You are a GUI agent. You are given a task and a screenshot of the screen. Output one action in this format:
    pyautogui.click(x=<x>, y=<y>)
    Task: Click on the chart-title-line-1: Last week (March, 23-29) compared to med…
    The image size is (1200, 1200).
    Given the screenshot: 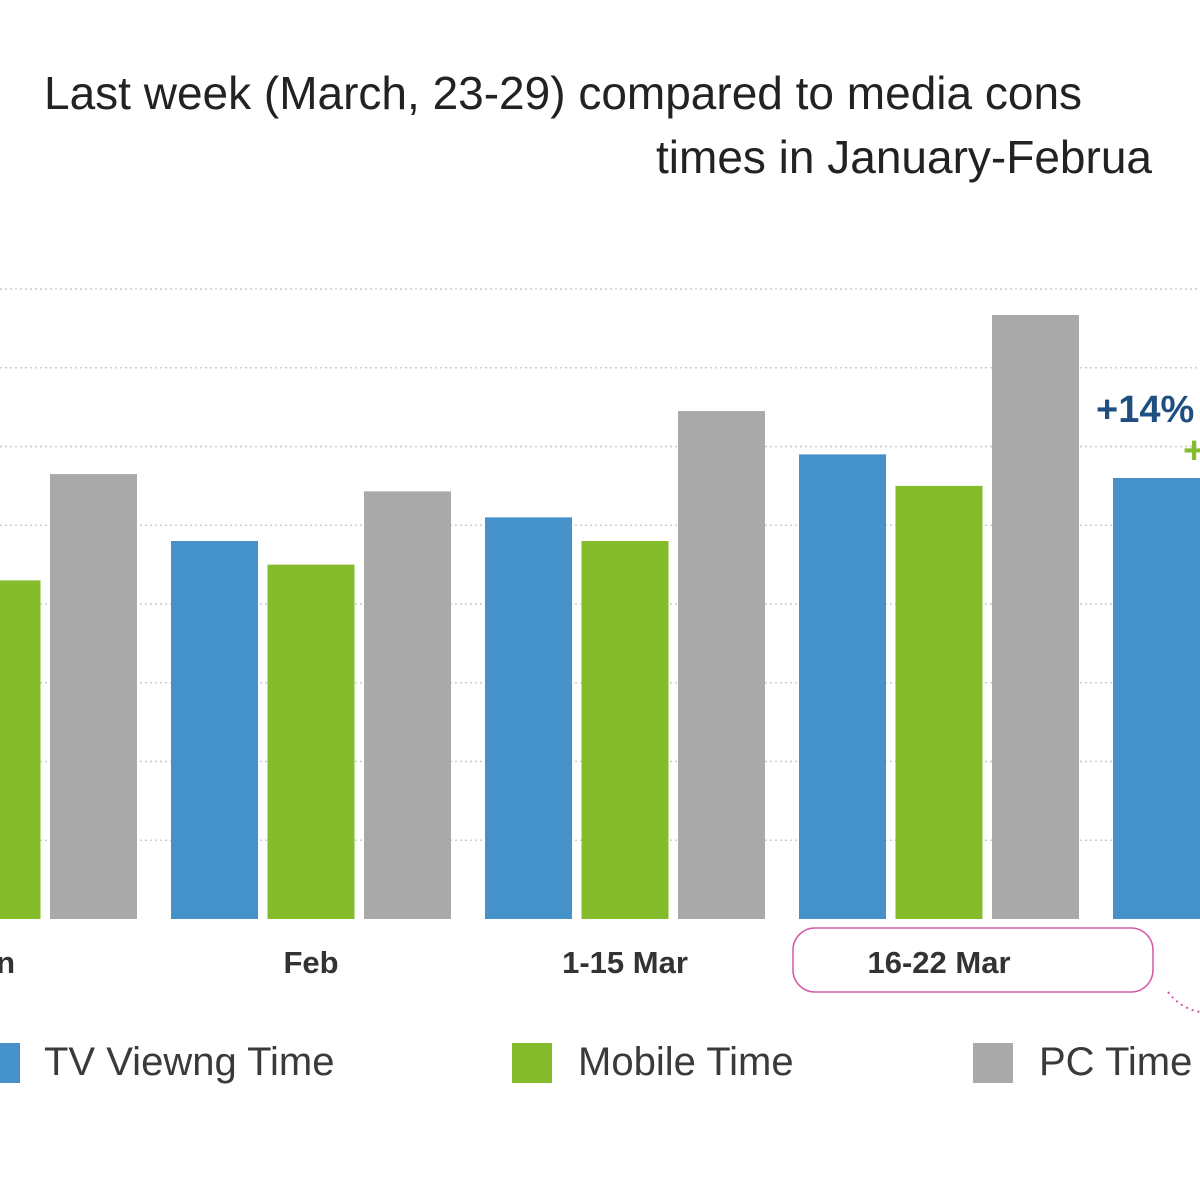 What is the action you would take?
    pyautogui.click(x=563, y=93)
    